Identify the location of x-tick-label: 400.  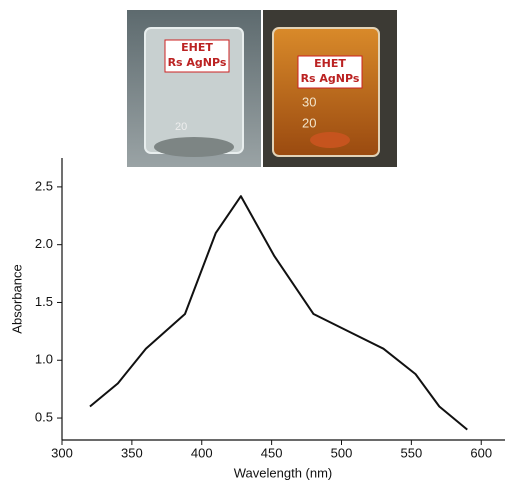
(202, 452).